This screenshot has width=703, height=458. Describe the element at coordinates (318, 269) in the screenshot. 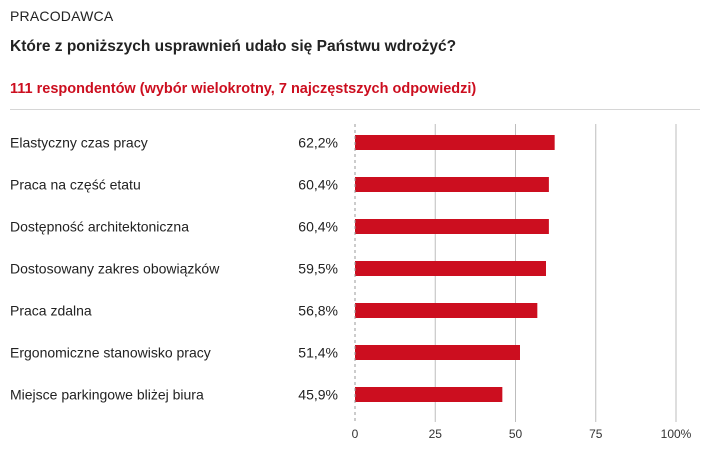

I see `value-label: 59,5%` at that location.